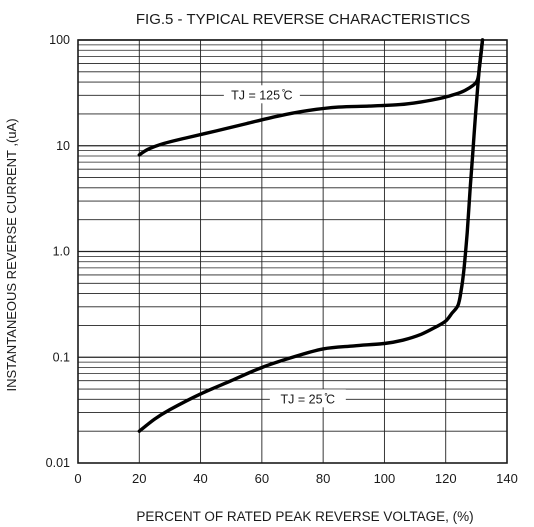  Describe the element at coordinates (295, 478) in the screenshot. I see `x-tick-labels: 0 20 40 60 80 100 120 140` at that location.